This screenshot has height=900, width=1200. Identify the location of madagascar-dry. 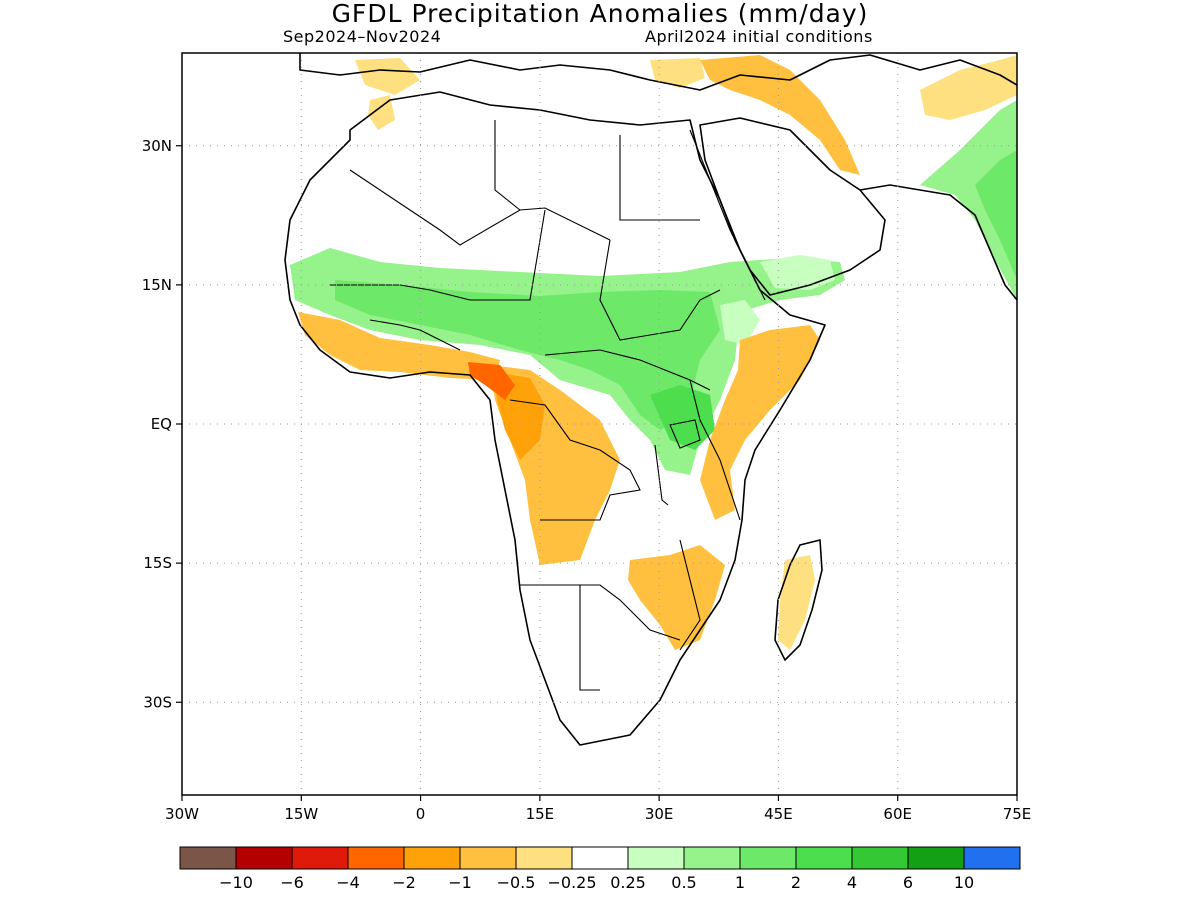
(796, 602).